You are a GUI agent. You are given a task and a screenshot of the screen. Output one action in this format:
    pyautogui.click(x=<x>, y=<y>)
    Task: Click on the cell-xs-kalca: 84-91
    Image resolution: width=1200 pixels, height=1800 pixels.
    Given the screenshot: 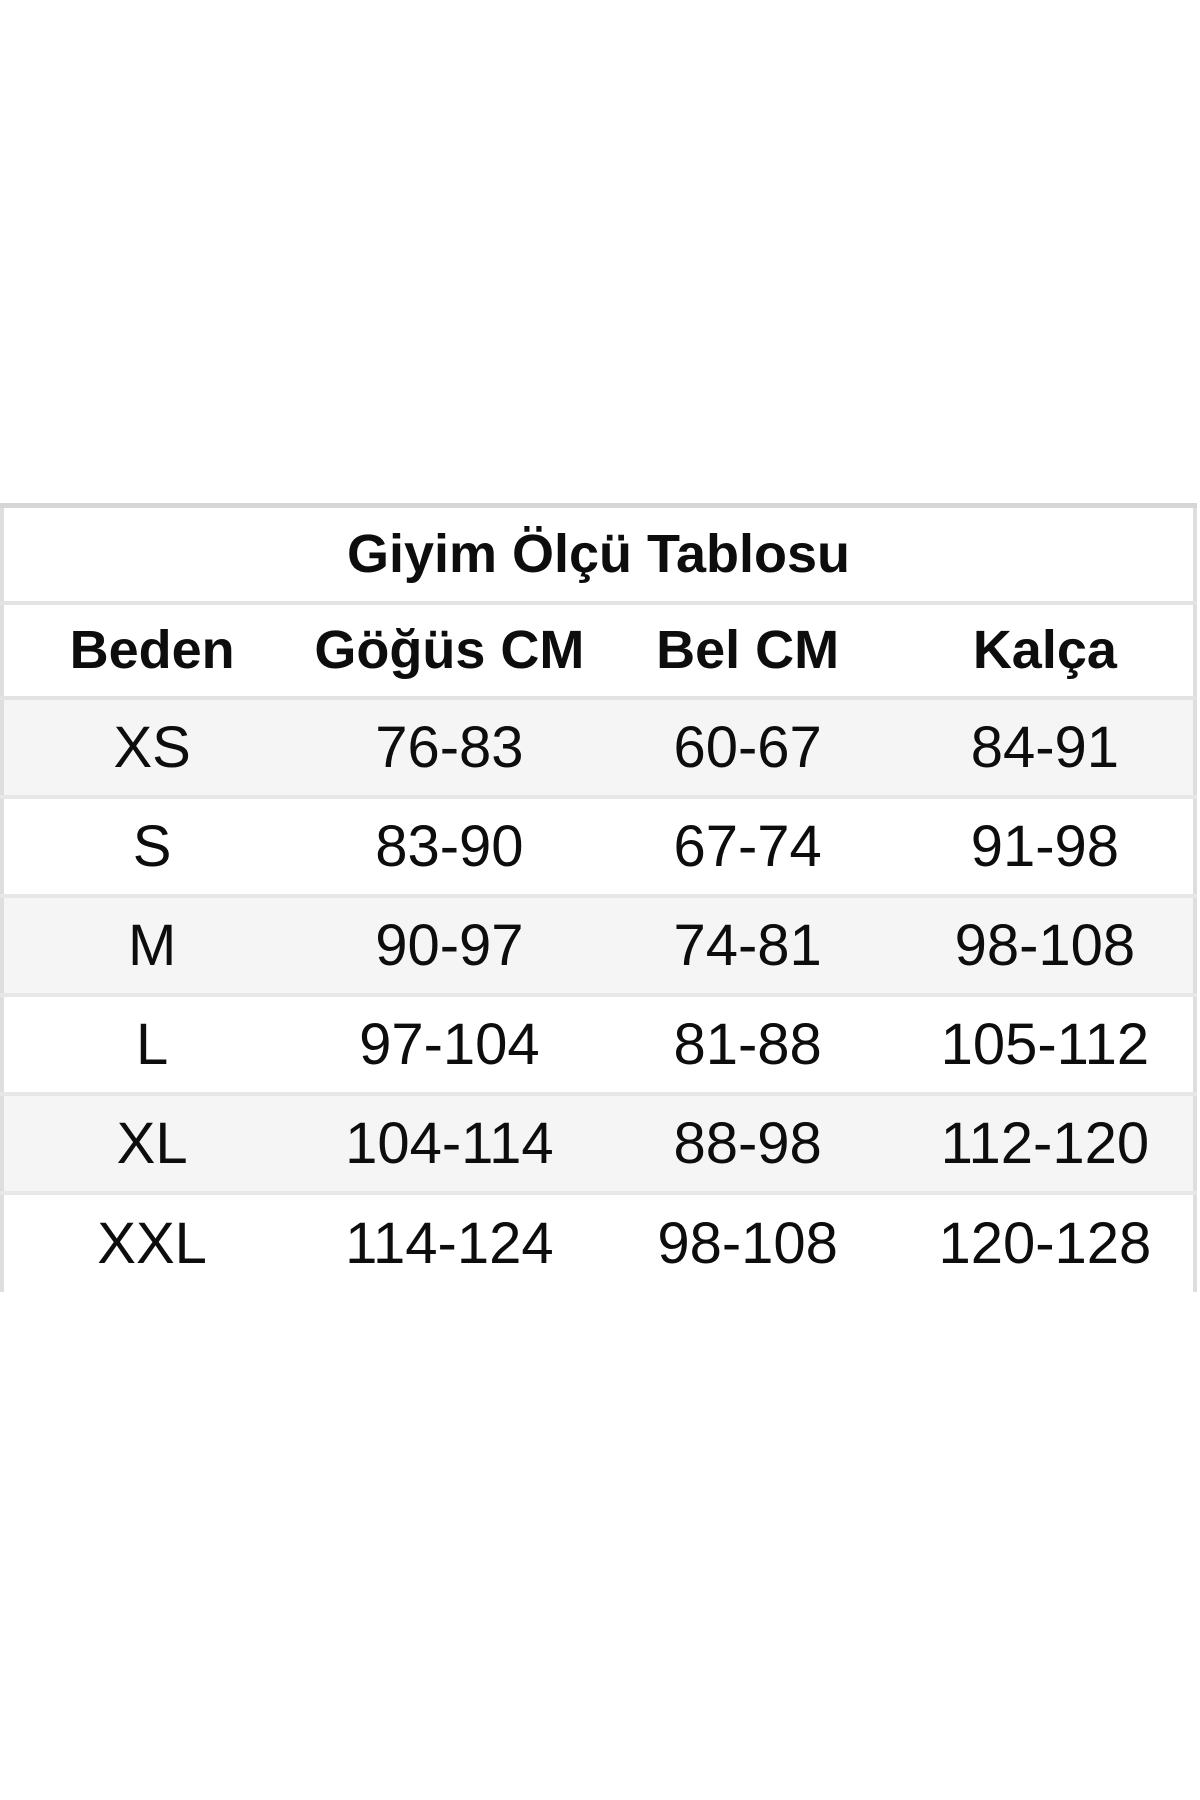 What is the action you would take?
    pyautogui.click(x=1045, y=748)
    